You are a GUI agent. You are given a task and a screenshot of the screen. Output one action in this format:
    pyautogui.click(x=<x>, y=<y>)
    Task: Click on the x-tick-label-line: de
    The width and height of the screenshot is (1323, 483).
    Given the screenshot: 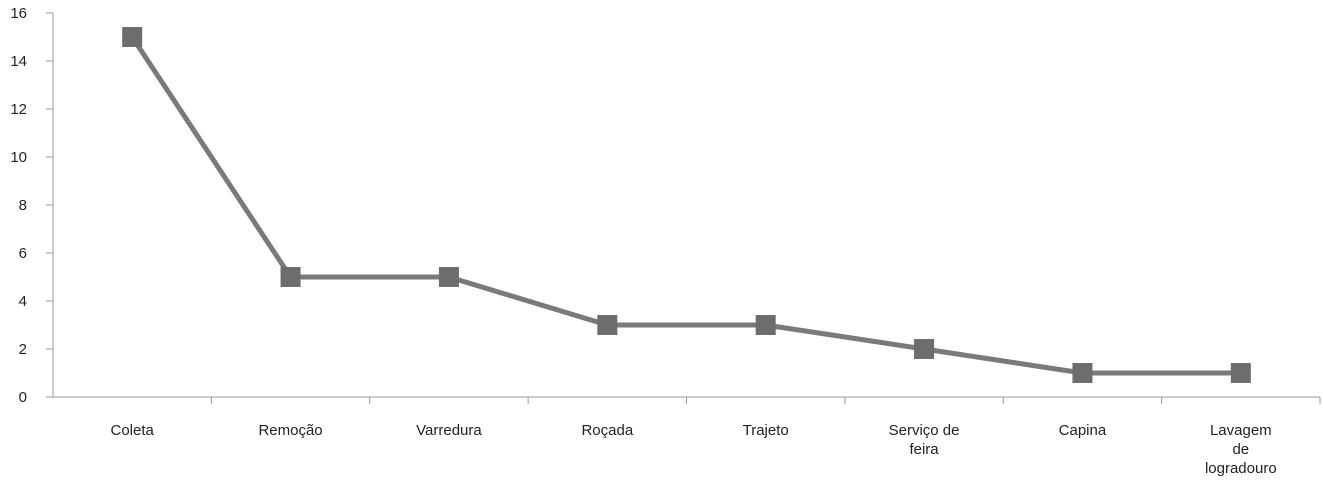 What is the action you would take?
    pyautogui.click(x=1240, y=449)
    